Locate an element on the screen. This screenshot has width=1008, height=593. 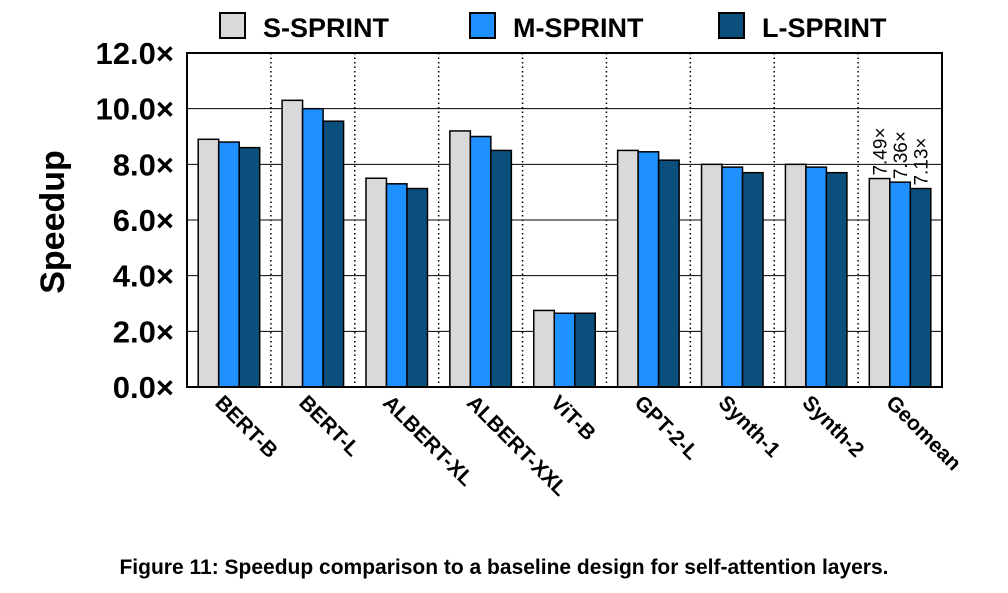
bar-bert-l-l-sprint is located at coordinates (333, 254).